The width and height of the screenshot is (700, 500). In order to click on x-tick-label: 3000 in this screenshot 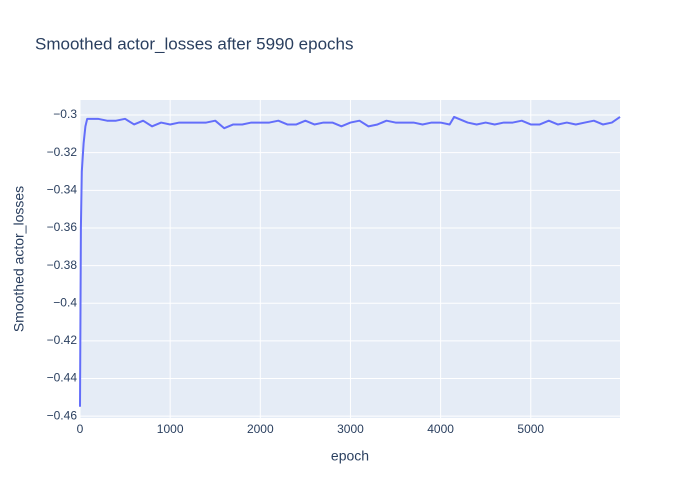, I will do `click(350, 429)`.